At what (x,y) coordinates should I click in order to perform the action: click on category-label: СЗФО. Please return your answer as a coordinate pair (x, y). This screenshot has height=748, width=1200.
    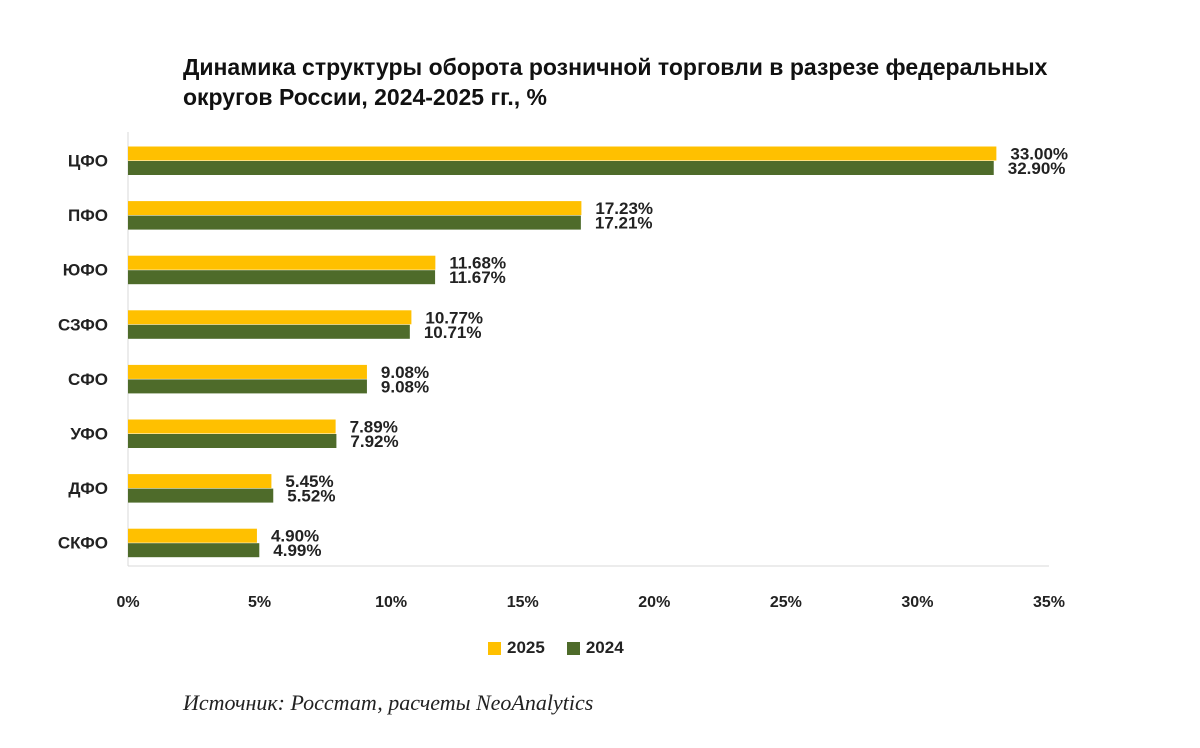
    Looking at the image, I should click on (83, 324).